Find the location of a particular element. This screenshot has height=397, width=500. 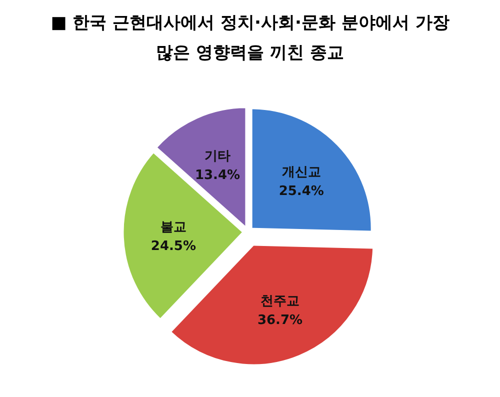

slice-label: 기타 is located at coordinates (217, 156).